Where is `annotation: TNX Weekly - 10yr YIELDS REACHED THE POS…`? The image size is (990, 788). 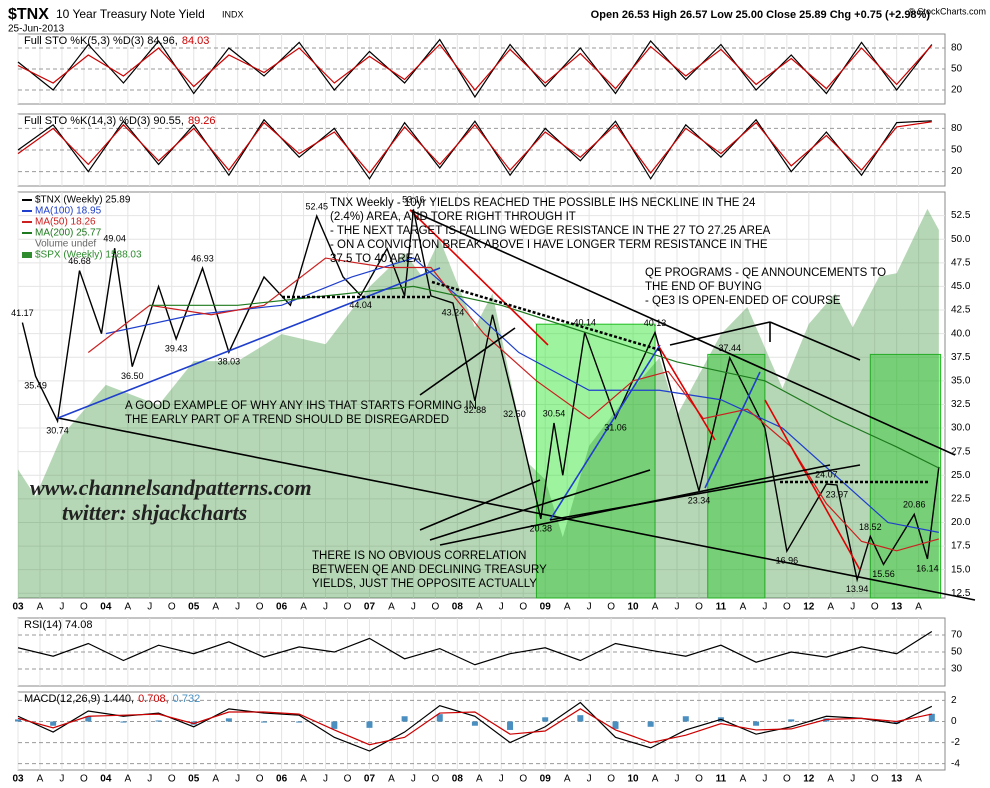 annotation: TNX Weekly - 10yr YIELDS REACHED THE POS… is located at coordinates (543, 203).